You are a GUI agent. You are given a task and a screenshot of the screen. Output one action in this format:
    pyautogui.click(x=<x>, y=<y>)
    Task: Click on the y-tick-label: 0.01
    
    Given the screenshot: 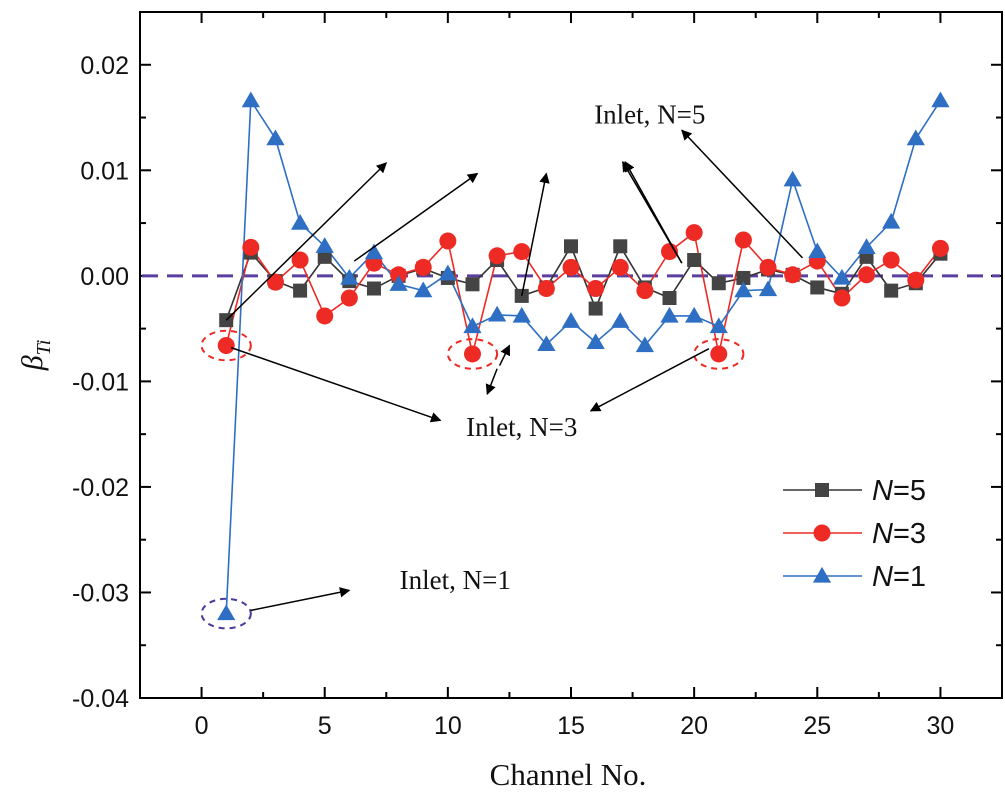 What is the action you would take?
    pyautogui.click(x=104, y=171)
    